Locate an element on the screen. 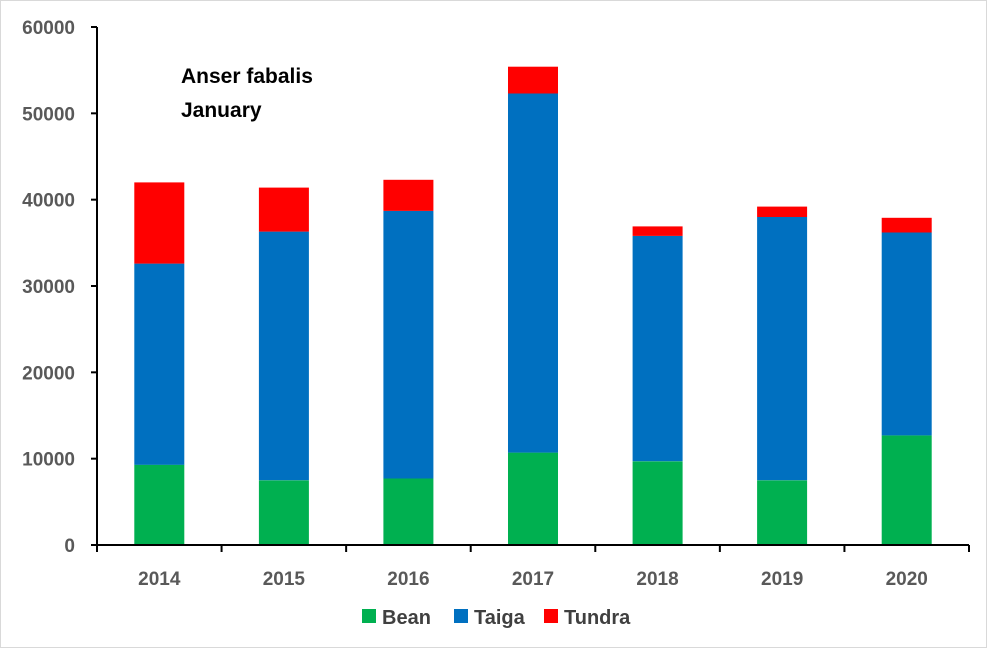 The height and width of the screenshot is (648, 987). y-tick-label: 30000 is located at coordinates (48, 287).